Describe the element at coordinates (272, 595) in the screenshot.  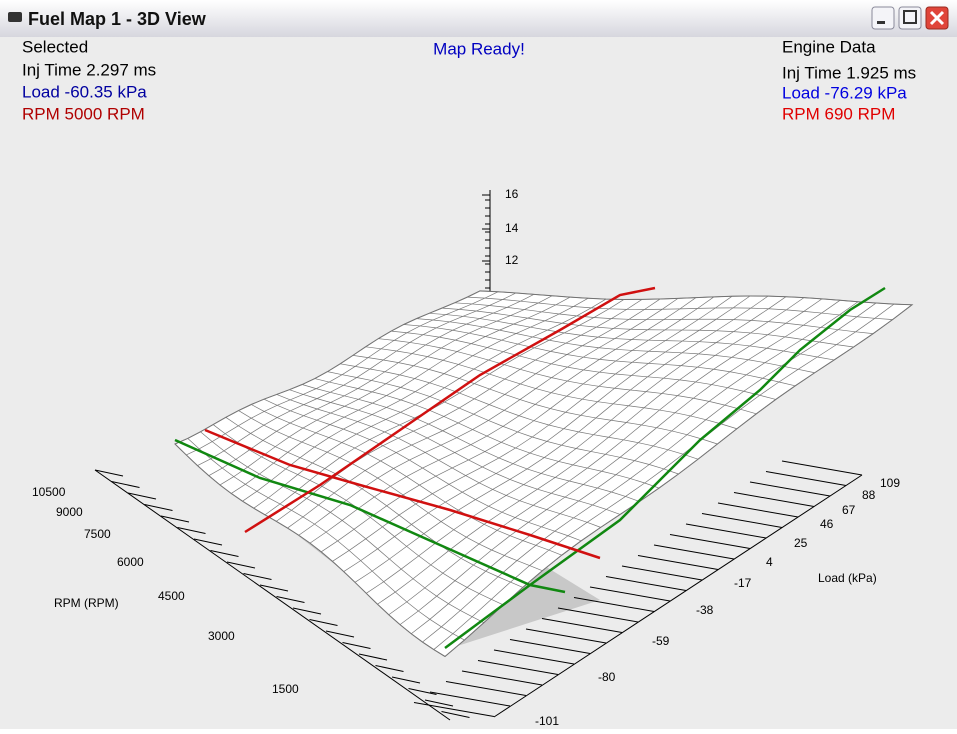
I see `rpm-axis-line` at that location.